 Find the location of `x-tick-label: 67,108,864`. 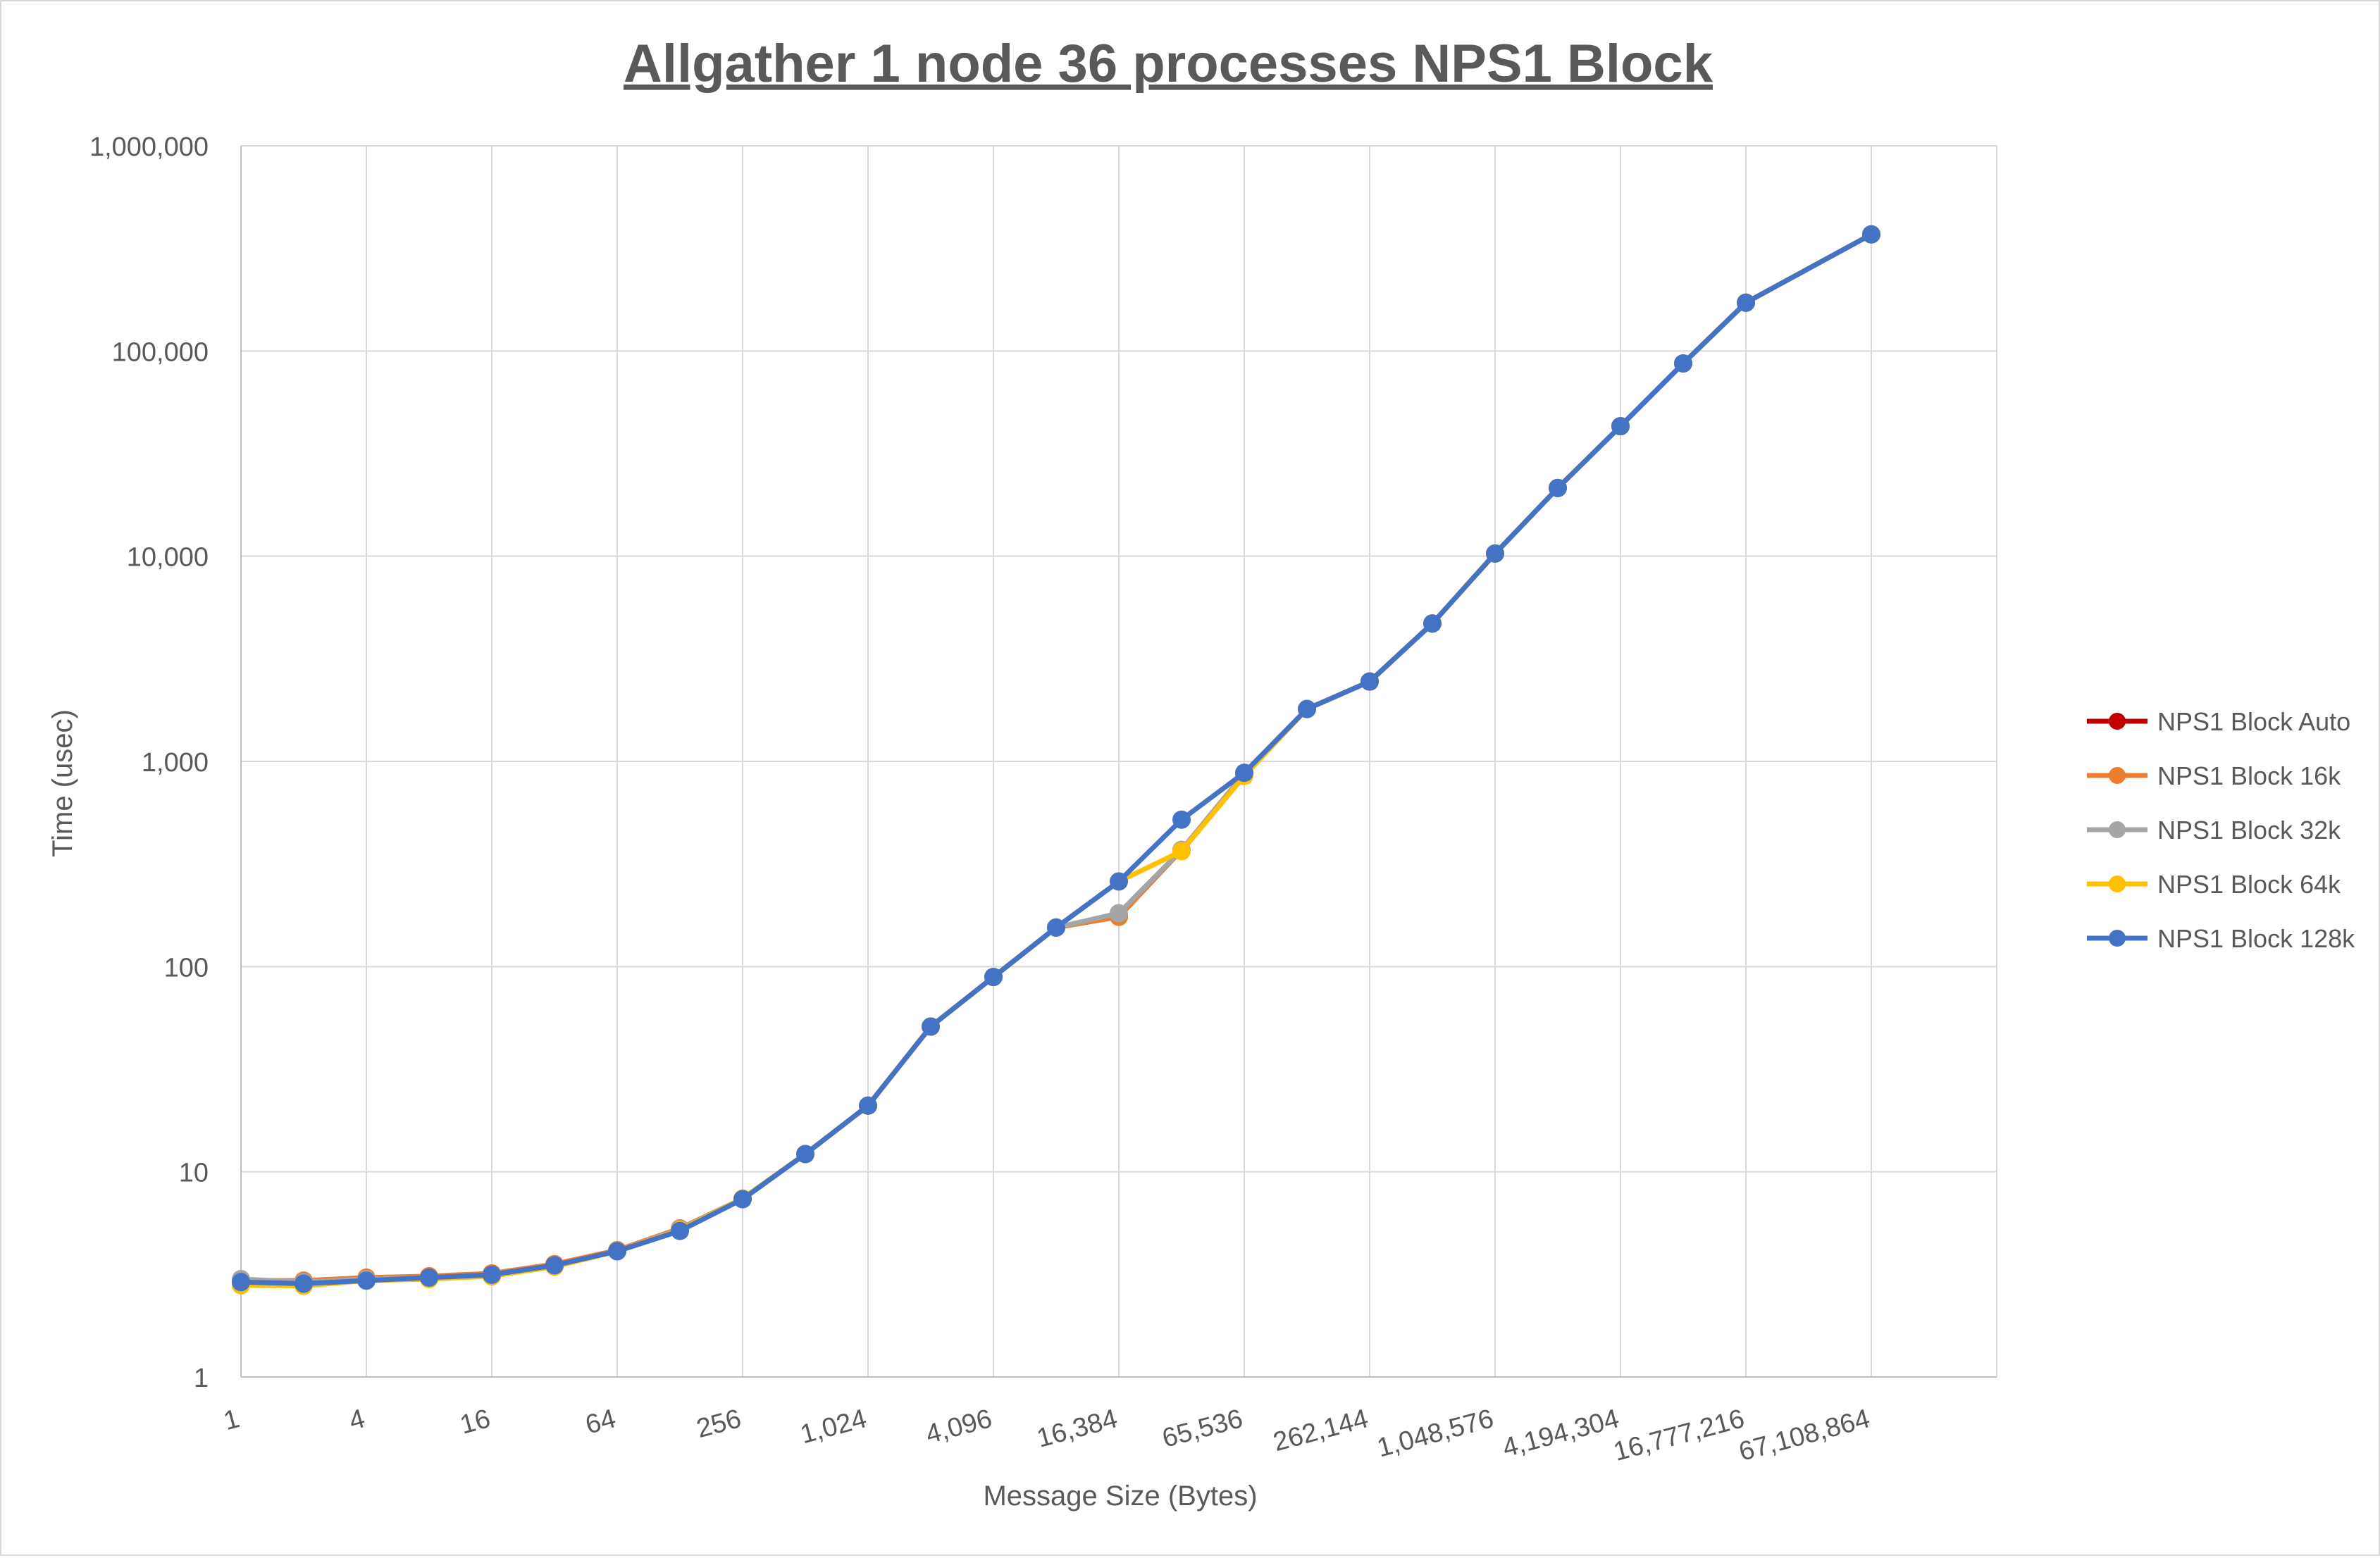

x-tick-label: 67,108,864 is located at coordinates (1804, 1435).